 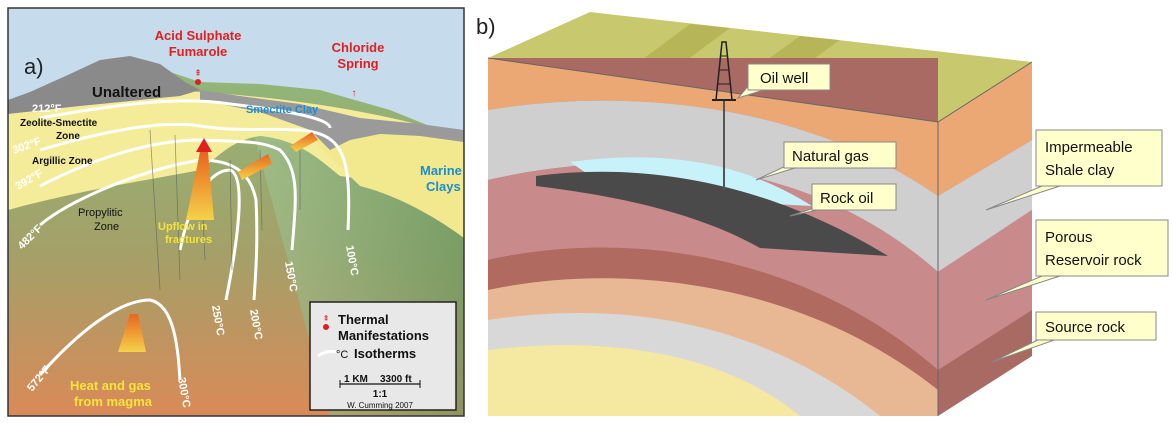 I want to click on panel-a-label: a), so click(x=34, y=66).